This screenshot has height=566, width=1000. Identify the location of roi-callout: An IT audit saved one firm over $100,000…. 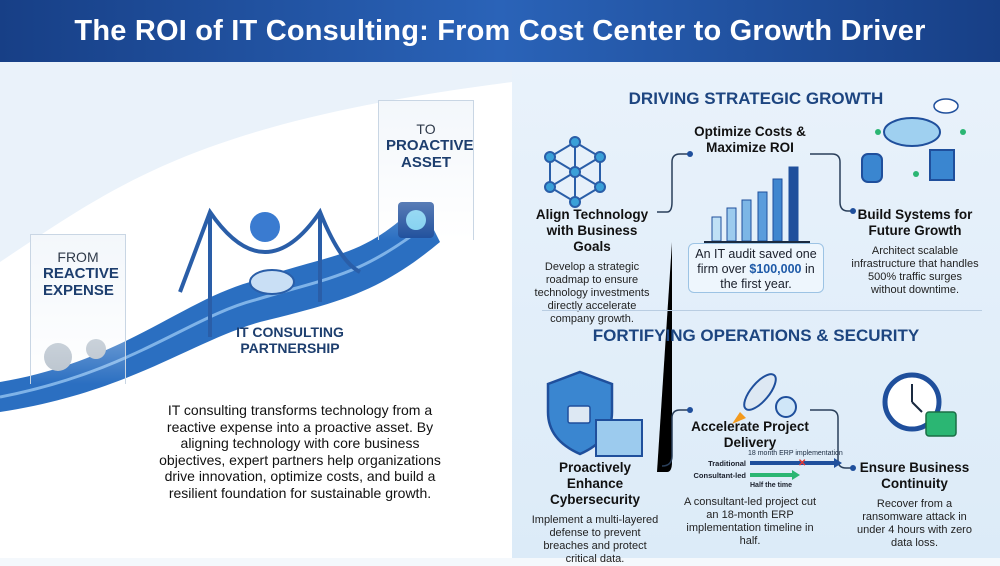
(756, 268).